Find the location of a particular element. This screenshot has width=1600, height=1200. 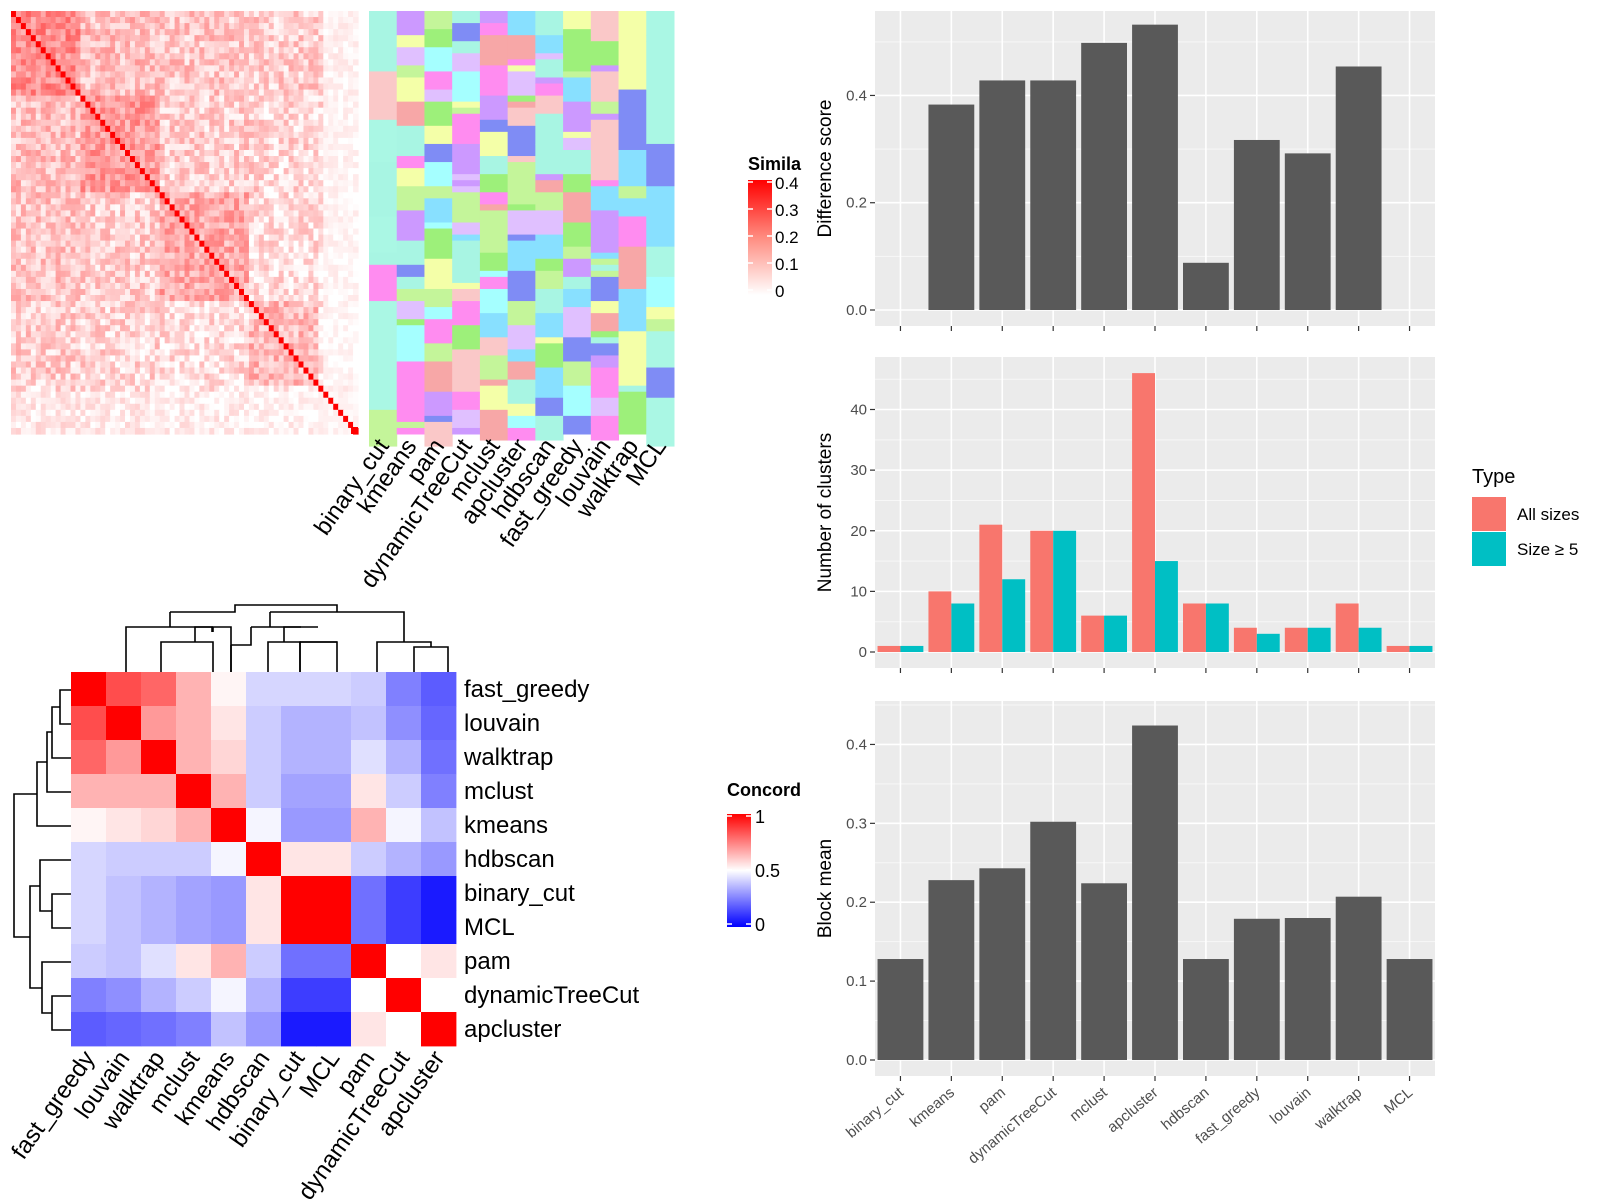

y-tick-label: 40 is located at coordinates (858, 410).